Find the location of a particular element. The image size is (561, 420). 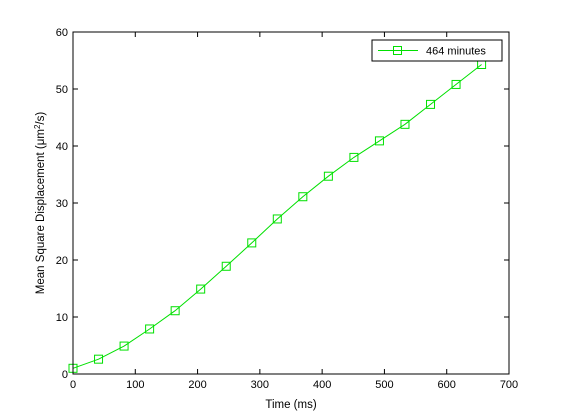

legend: 464 minutes is located at coordinates (437, 50).